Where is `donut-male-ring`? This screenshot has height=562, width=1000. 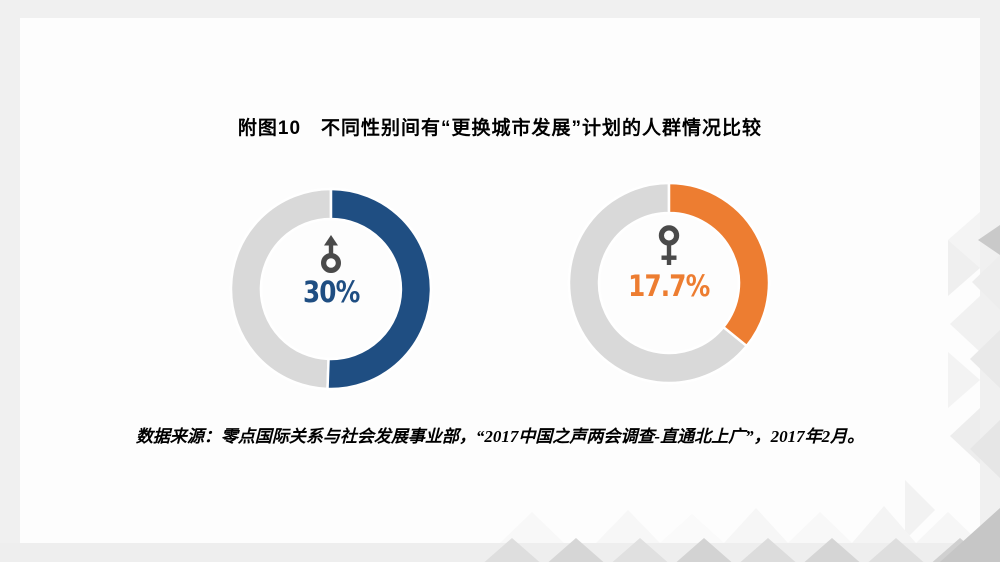 donut-male-ring is located at coordinates (331, 289).